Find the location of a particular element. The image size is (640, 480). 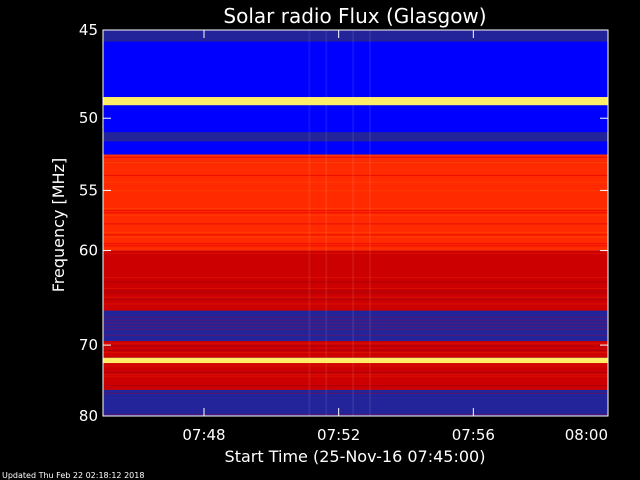

y-tick-label-55: 55 is located at coordinates (88, 190).